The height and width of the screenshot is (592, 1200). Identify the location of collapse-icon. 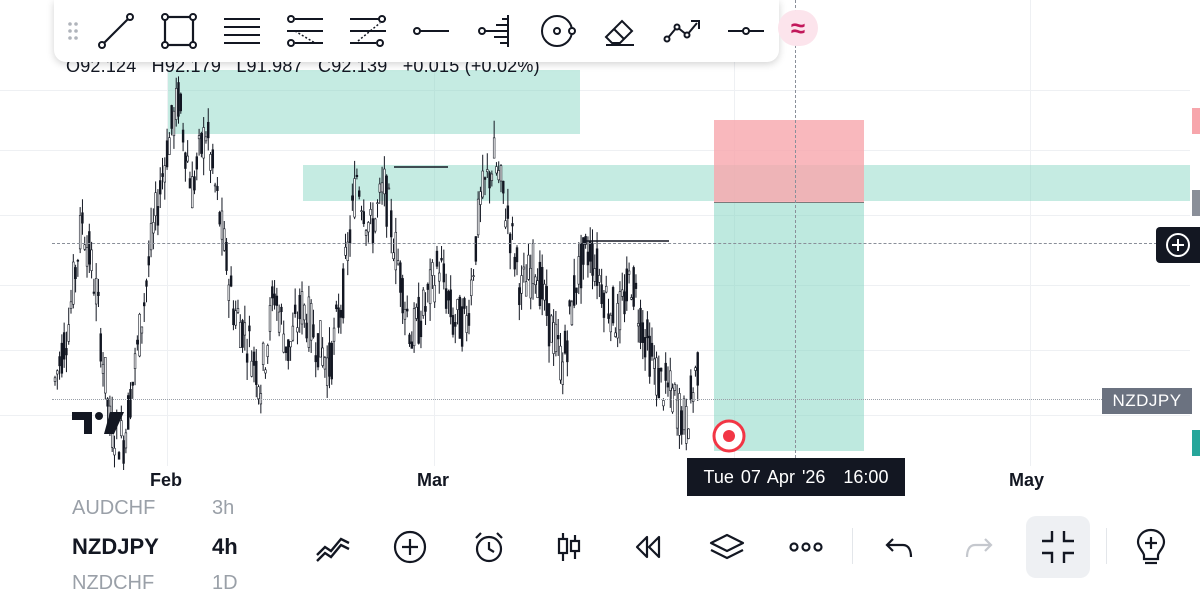
(1058, 547).